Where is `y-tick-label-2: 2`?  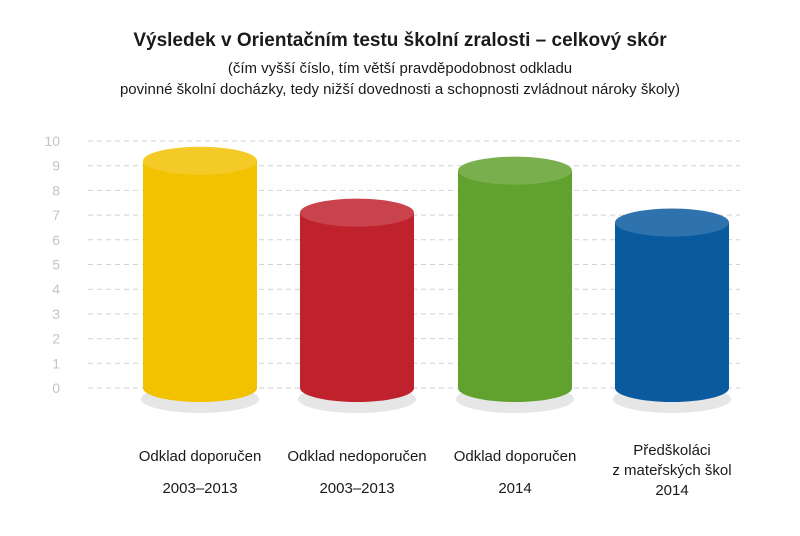
y-tick-label-2: 2 is located at coordinates (56, 339).